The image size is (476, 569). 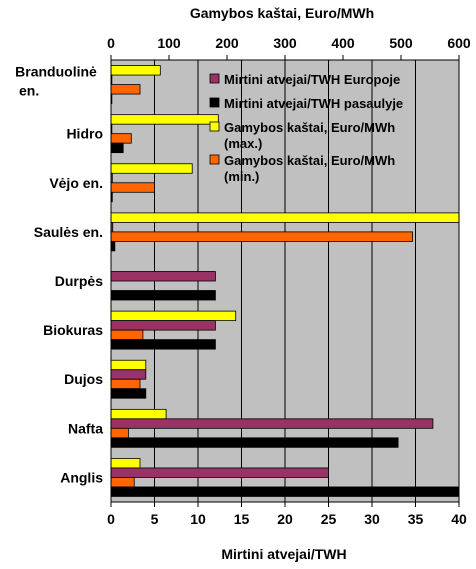 I want to click on category-label: en., so click(x=29, y=91).